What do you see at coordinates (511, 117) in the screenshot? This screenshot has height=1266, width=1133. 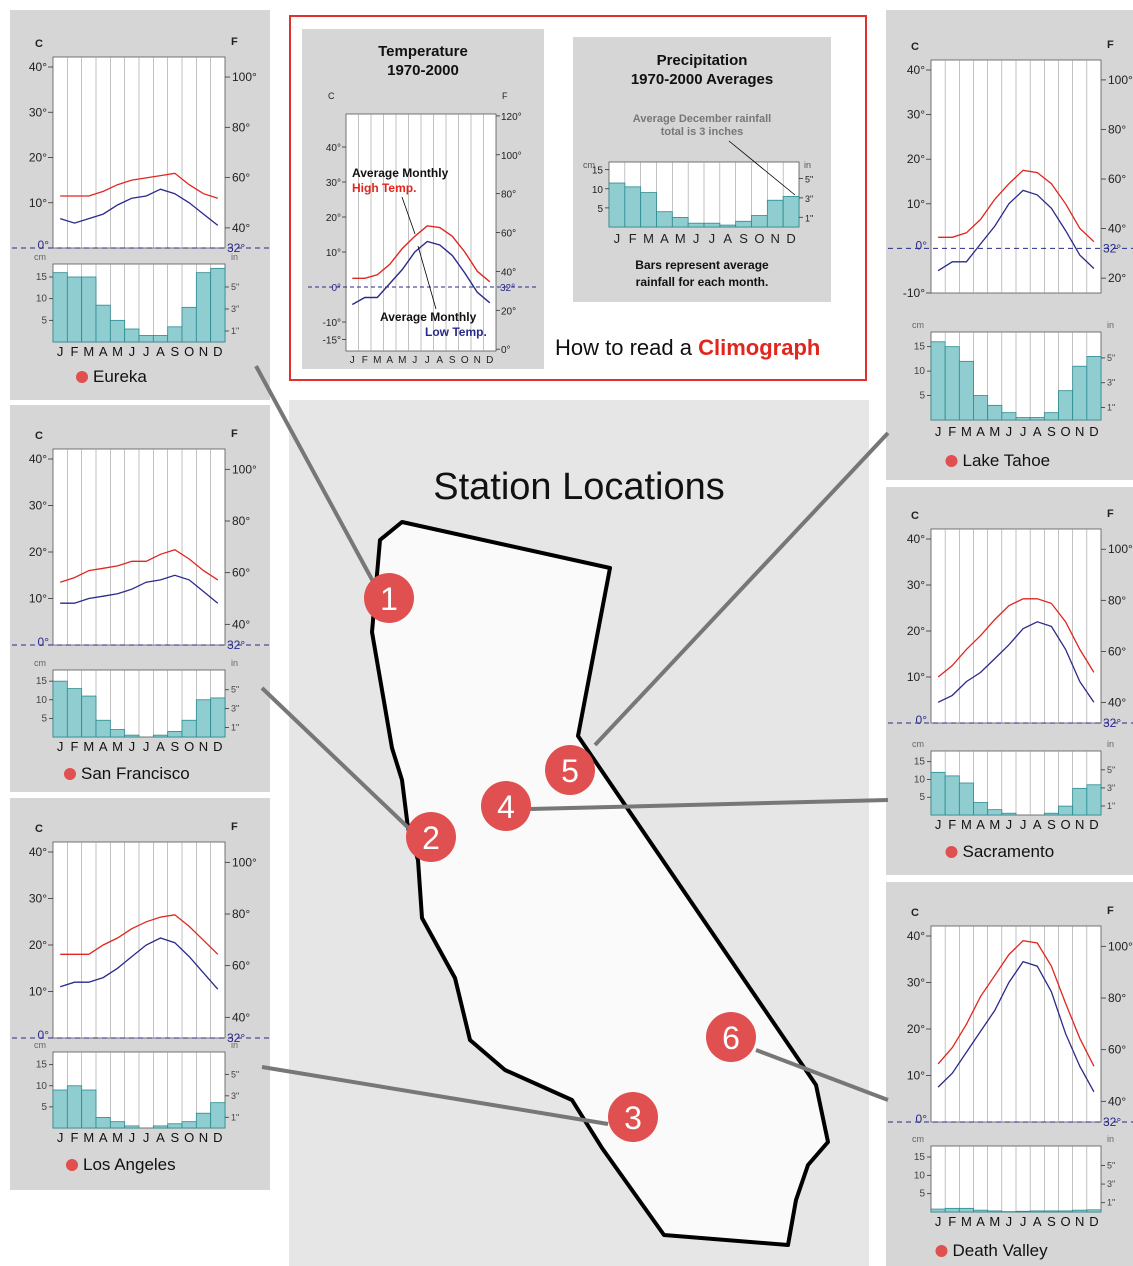 I see `f-tick-label: 120°` at bounding box center [511, 117].